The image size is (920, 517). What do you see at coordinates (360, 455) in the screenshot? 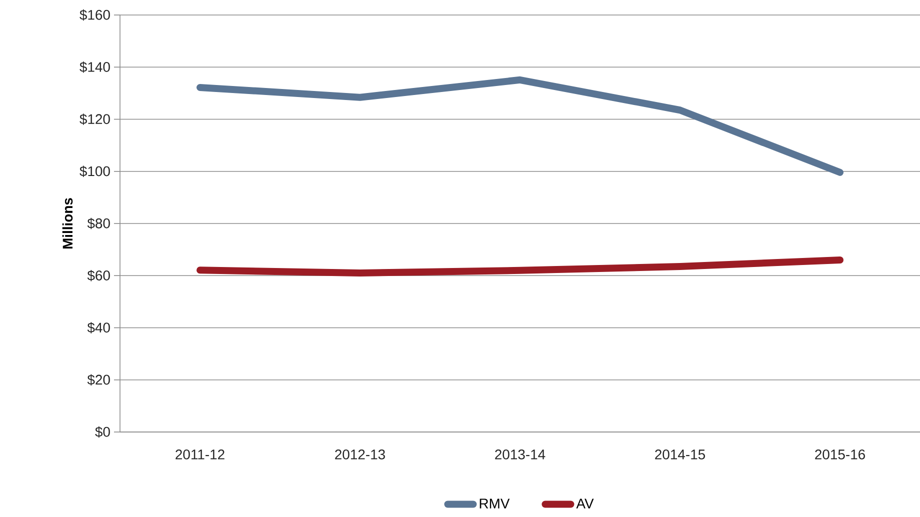
I see `x-tick-label: 2012-13` at bounding box center [360, 455].